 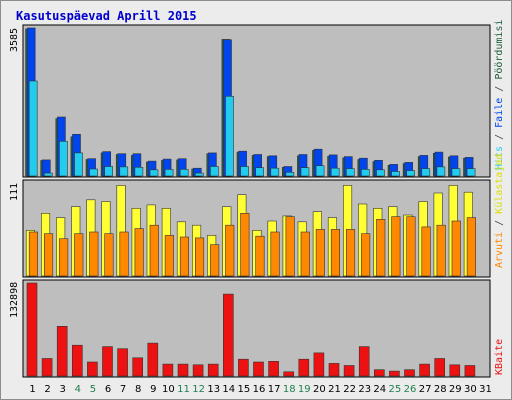 What do you see at coordinates (485, 389) in the screenshot?
I see `x-tick-label: 31` at bounding box center [485, 389].